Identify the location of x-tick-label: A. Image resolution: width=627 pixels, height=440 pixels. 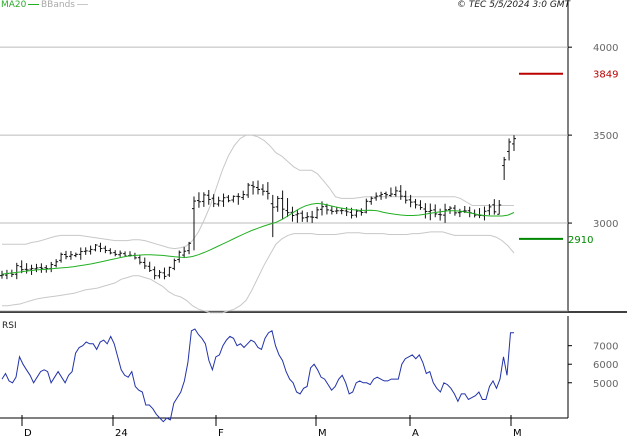
(415, 433).